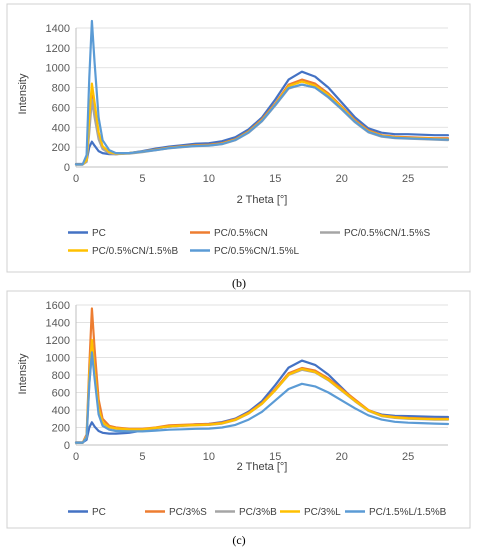 This screenshot has height=550, width=478. What do you see at coordinates (61, 376) in the screenshot?
I see `chart-c-ytick-label: 800` at bounding box center [61, 376].